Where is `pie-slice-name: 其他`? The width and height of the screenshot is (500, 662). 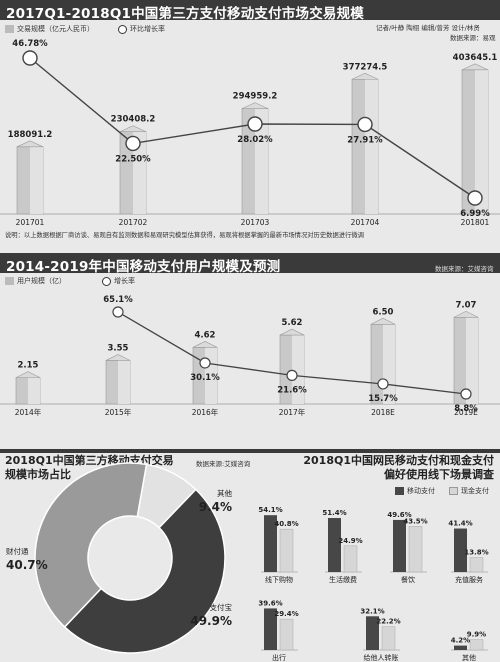 pie-slice-name: 其他 is located at coordinates (224, 493).